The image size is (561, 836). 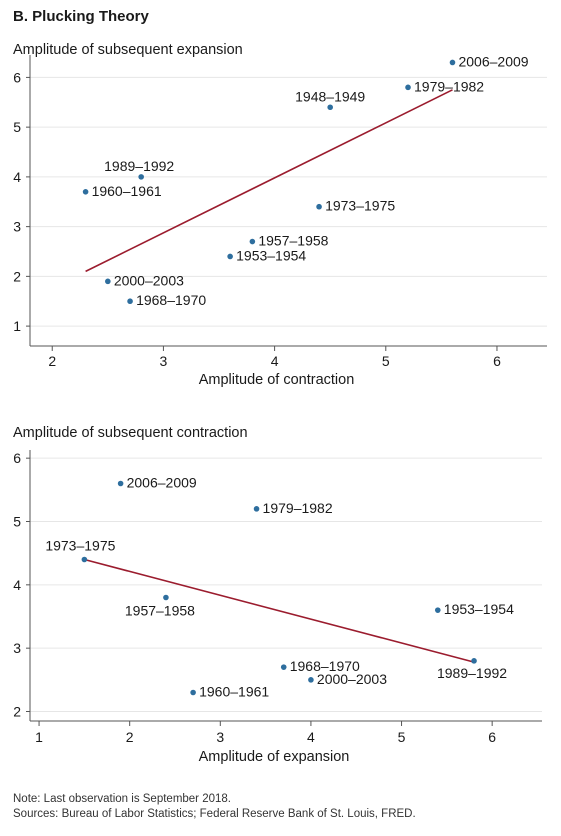 I want to click on y-axis-title: Amplitude of subsequent contraction, so click(x=130, y=433).